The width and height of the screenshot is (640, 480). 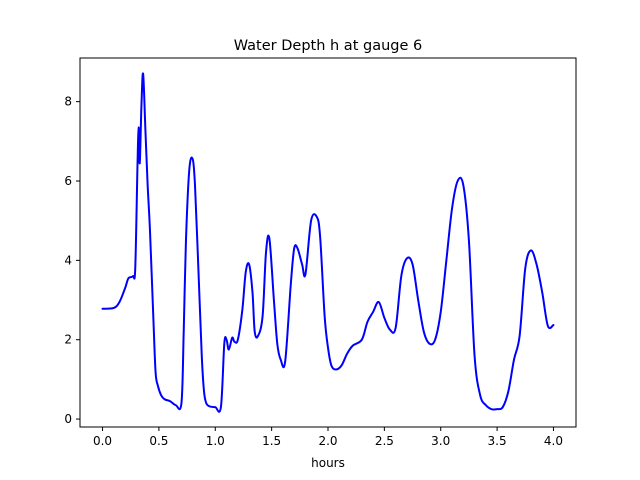 I want to click on y-tick-label: 0, so click(x=68, y=419).